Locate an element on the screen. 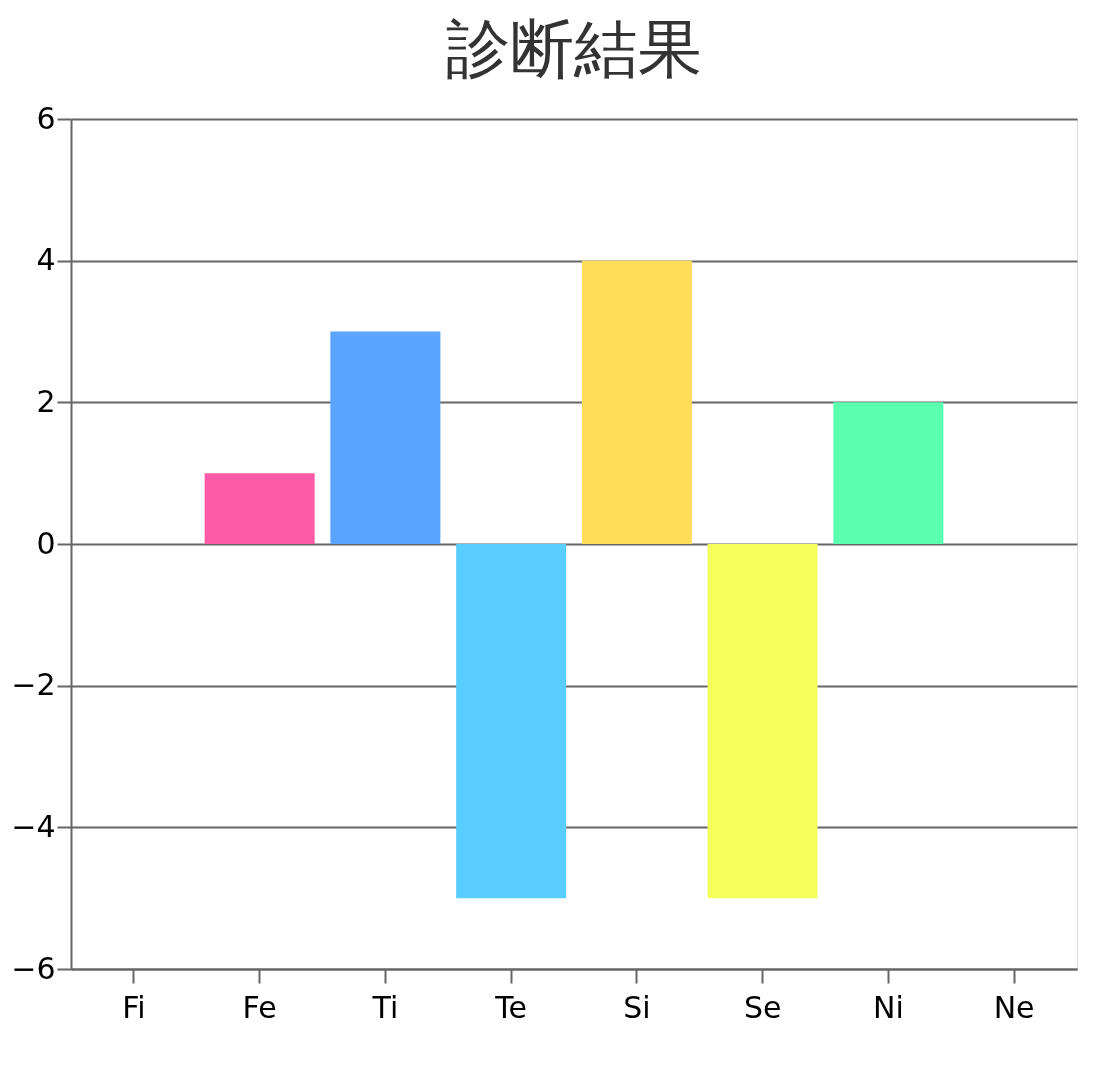  y-tick-label: −6 is located at coordinates (33, 968).